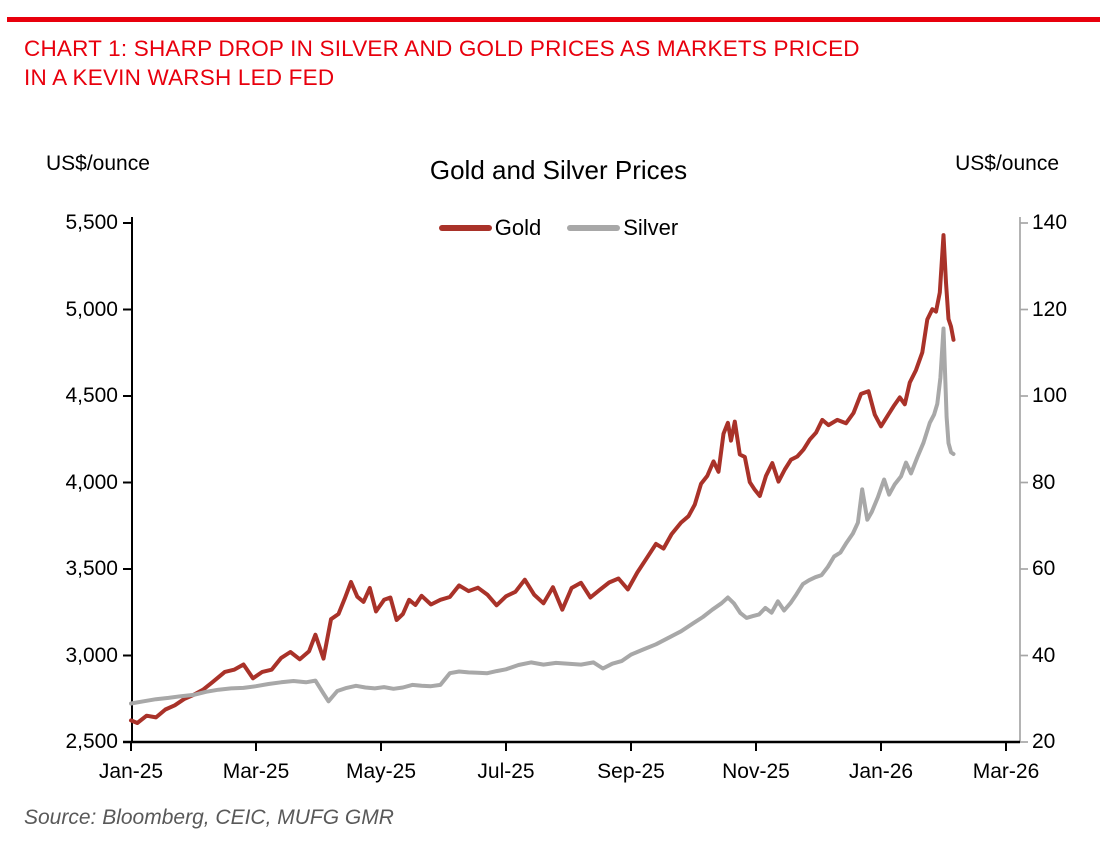  Describe the element at coordinates (1044, 568) in the screenshot. I see `y-right-tick-label: 60` at that location.